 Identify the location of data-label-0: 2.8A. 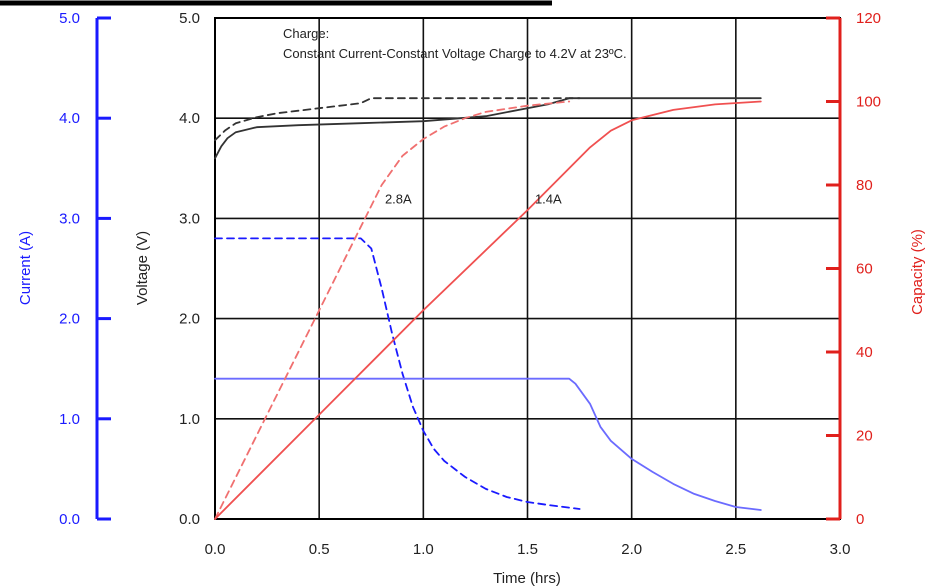
(398, 198).